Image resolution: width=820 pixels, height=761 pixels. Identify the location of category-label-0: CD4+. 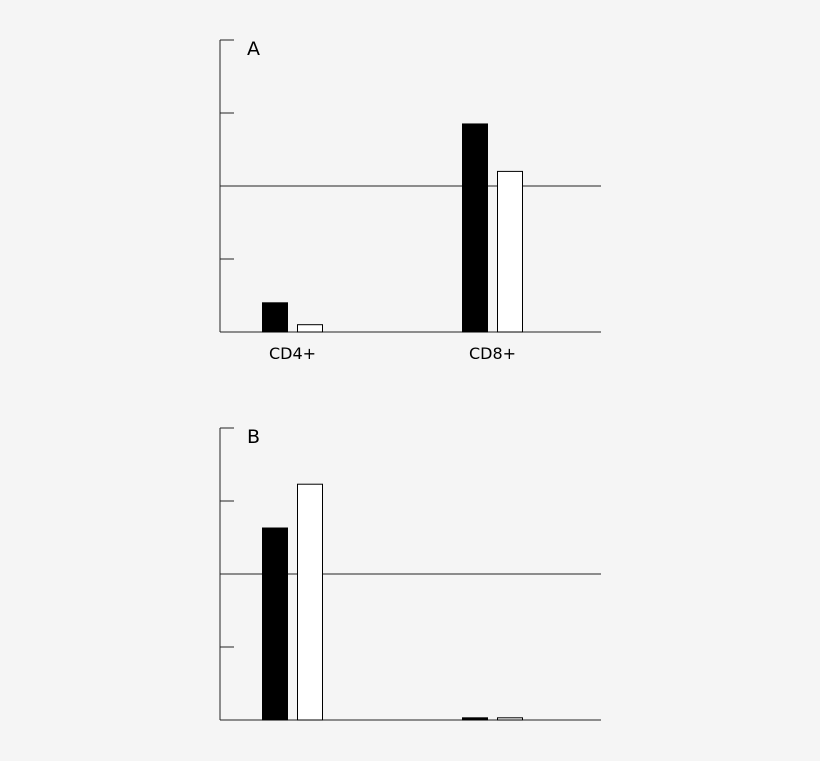
(292, 353).